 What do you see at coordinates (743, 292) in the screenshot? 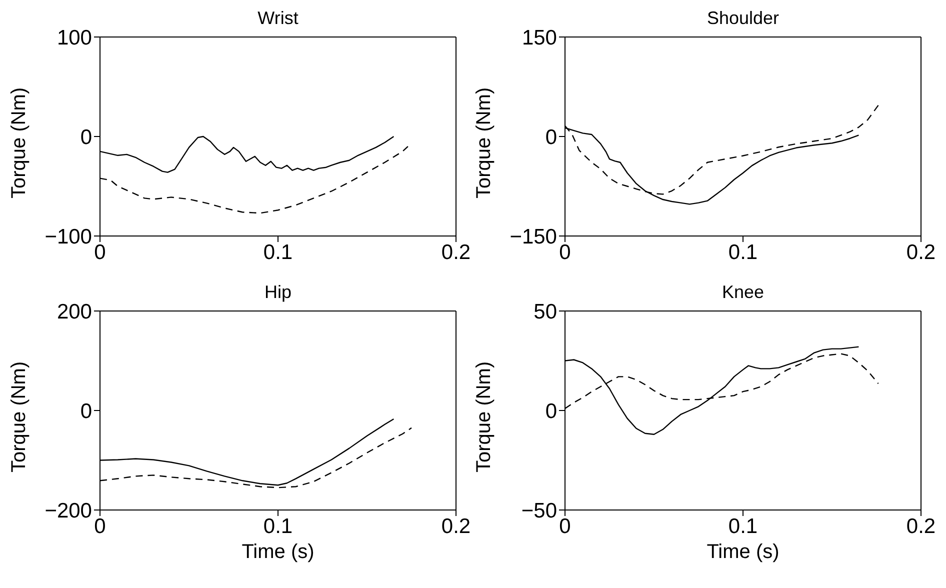
I see `chart-title: Knee` at bounding box center [743, 292].